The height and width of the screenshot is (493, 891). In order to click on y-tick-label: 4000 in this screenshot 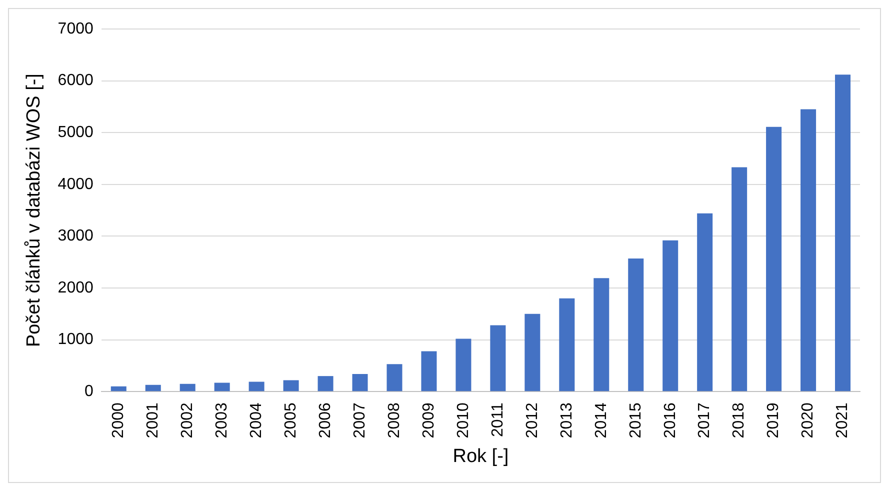, I will do `click(76, 184)`.